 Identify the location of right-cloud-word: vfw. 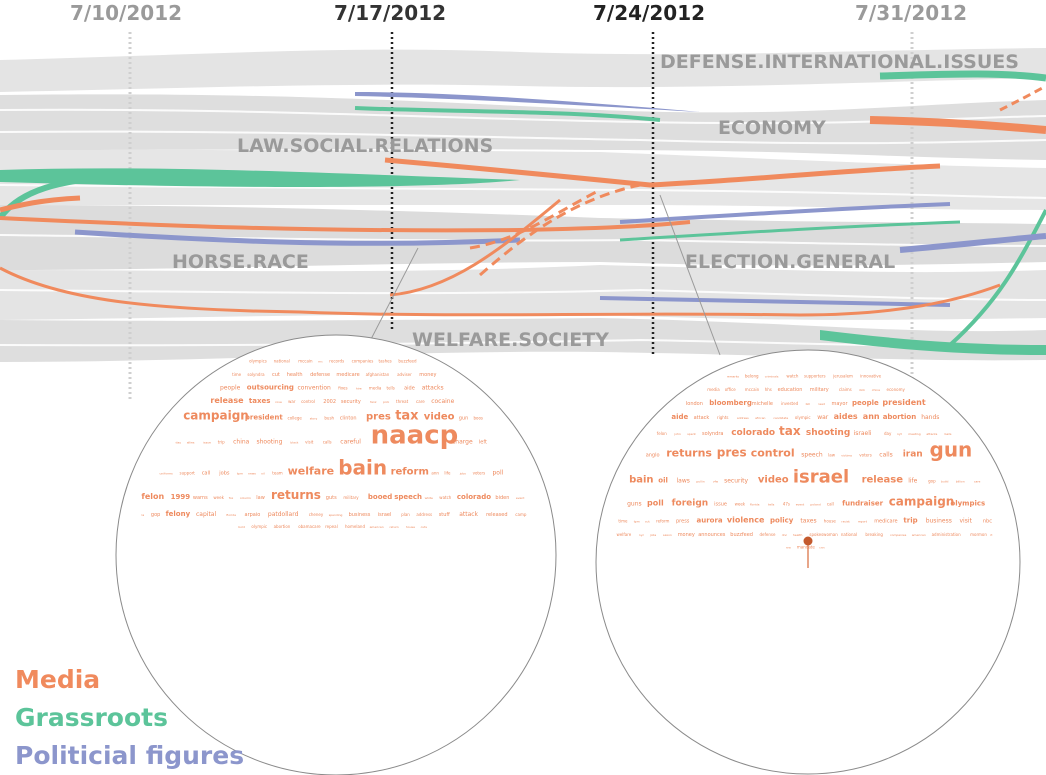
(716, 482).